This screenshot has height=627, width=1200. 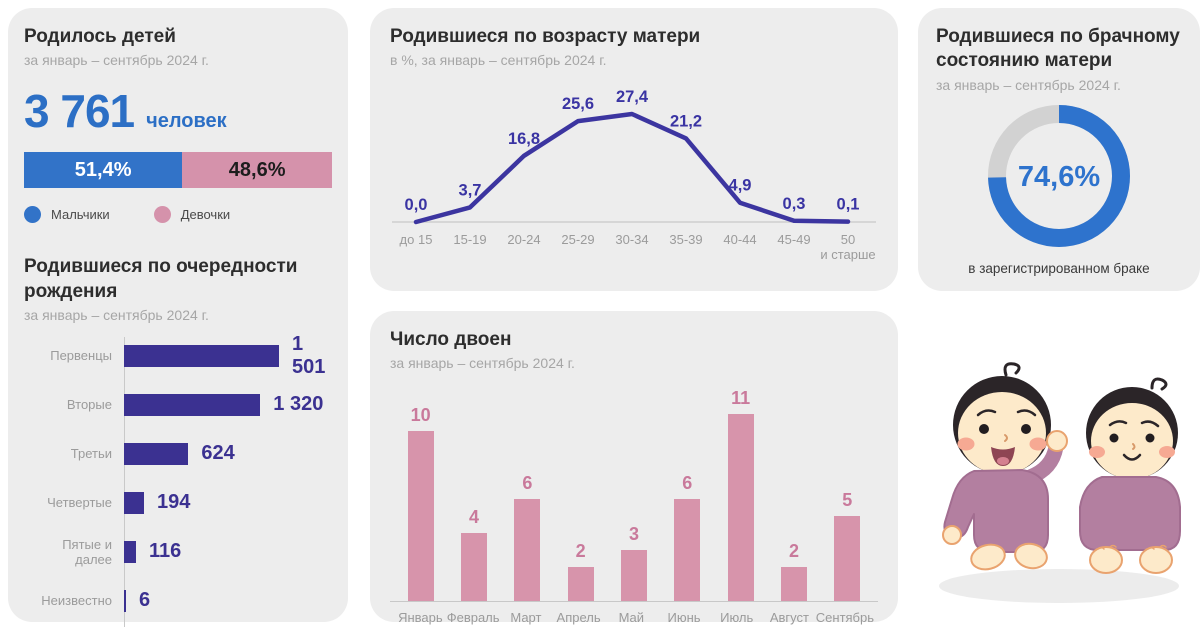 I want to click on twins-month-label: Май, so click(x=631, y=618).